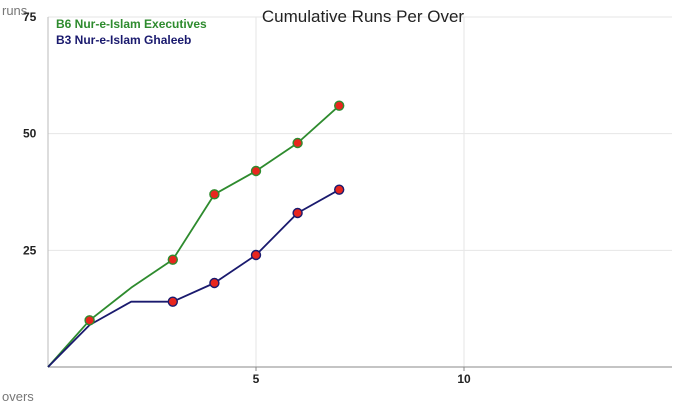 This screenshot has width=682, height=407. I want to click on x-tick-label: 10, so click(464, 379).